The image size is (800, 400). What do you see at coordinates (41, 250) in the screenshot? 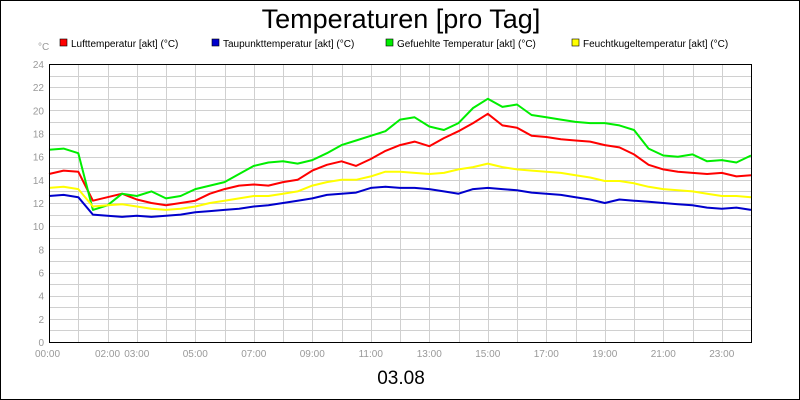
I see `y-tick-label: 8` at bounding box center [41, 250].